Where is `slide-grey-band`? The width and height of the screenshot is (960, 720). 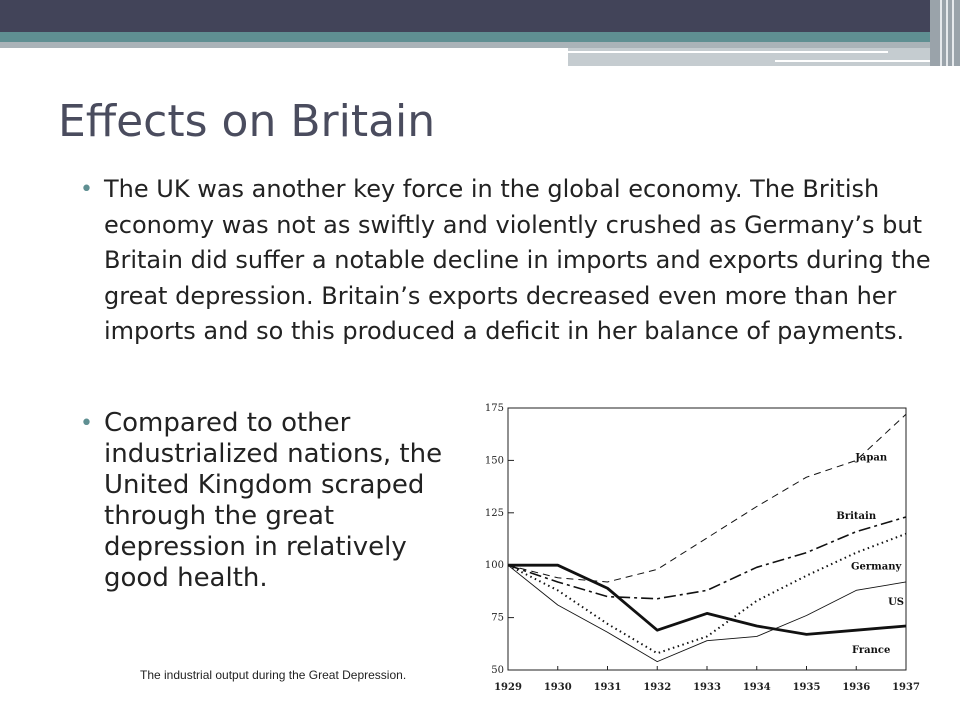
slide-grey-band is located at coordinates (465, 45).